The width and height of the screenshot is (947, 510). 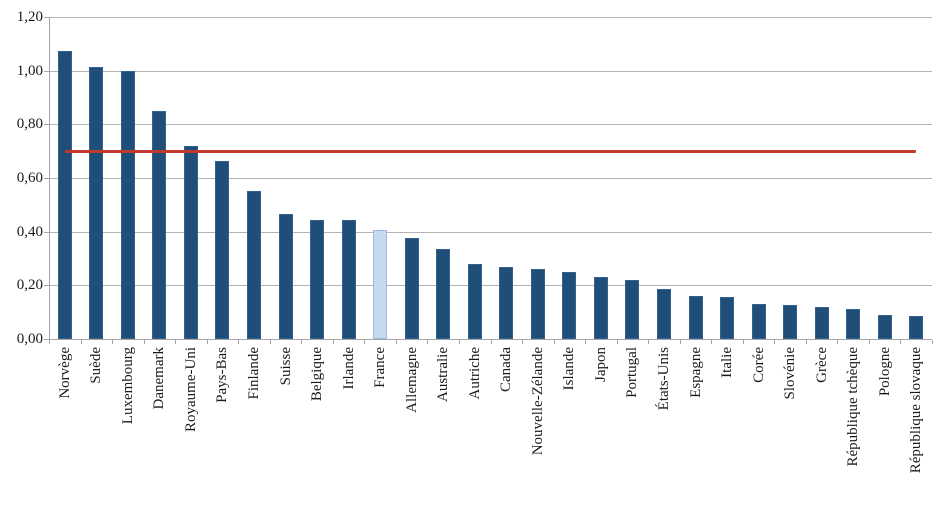 I want to click on x-axis-label: Italie, so click(x=727, y=362).